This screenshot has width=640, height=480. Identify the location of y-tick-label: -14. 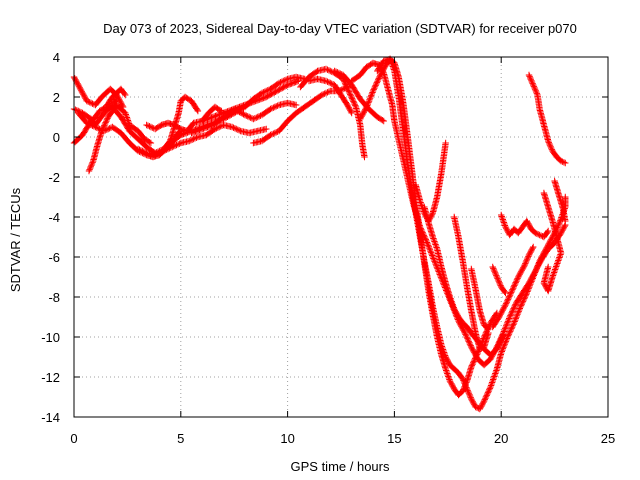
(50, 417).